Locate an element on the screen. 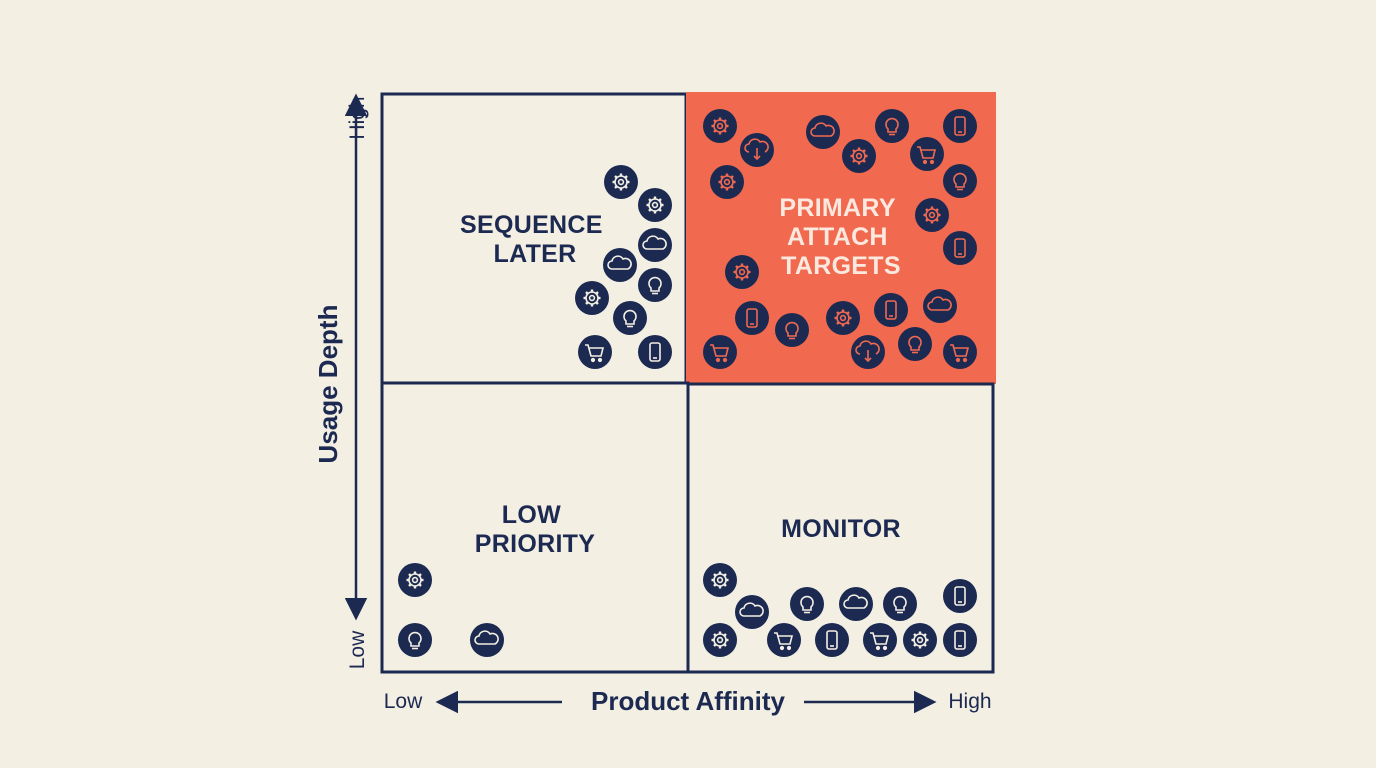 The height and width of the screenshot is (768, 1376). y-axis-title: Usage Depth is located at coordinates (328, 384).